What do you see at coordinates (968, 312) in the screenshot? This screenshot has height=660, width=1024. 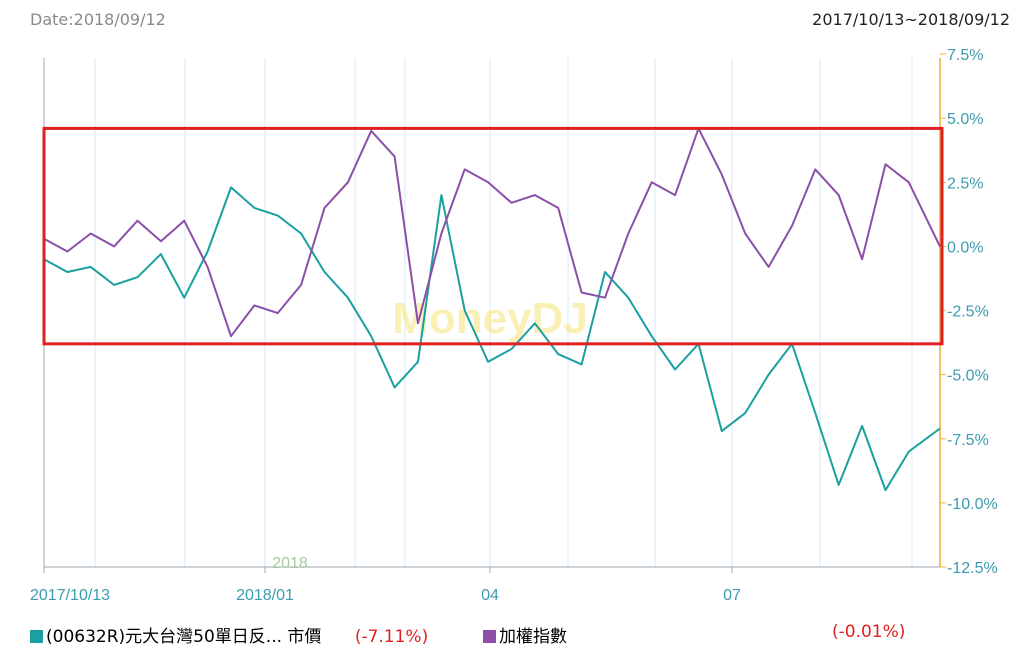 I see `y-tick-label: -2.5%` at bounding box center [968, 312].